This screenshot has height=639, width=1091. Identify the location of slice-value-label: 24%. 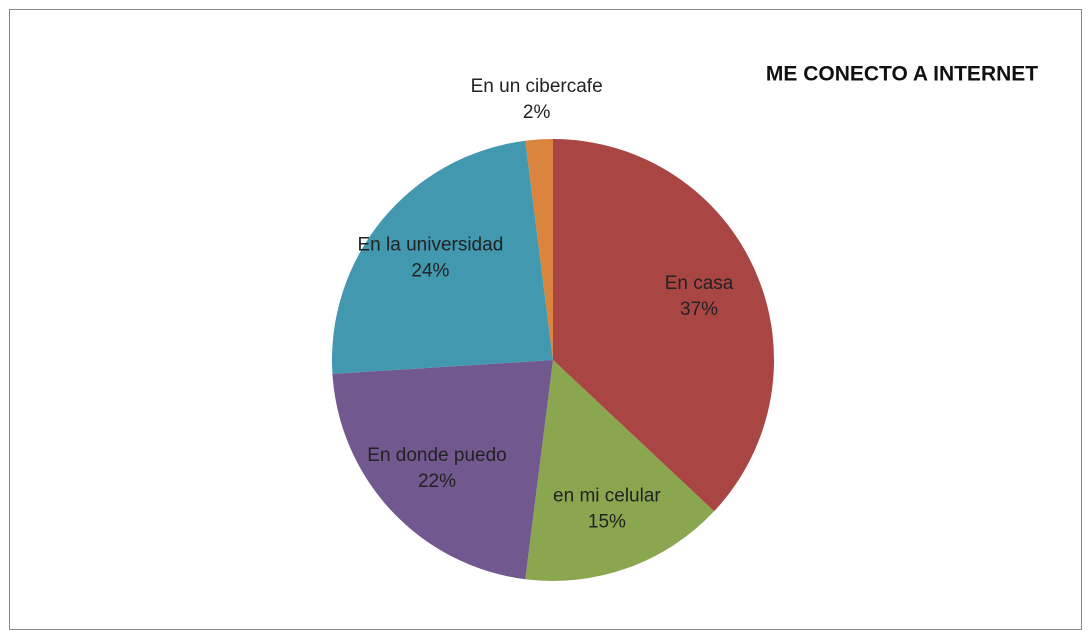
(430, 271).